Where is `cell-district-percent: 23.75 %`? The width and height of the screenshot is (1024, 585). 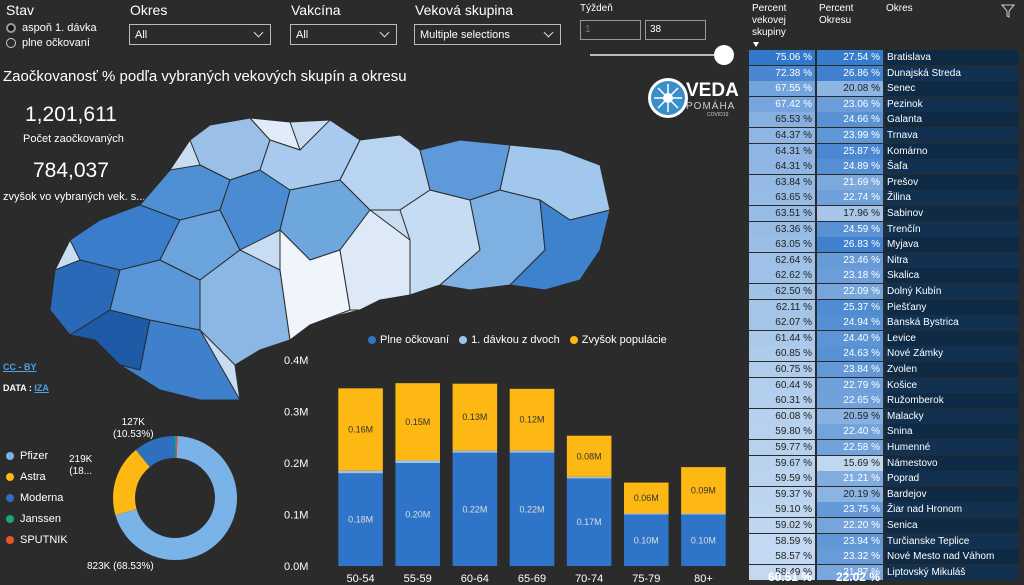
cell-district-percent: 23.75 % is located at coordinates (850, 510).